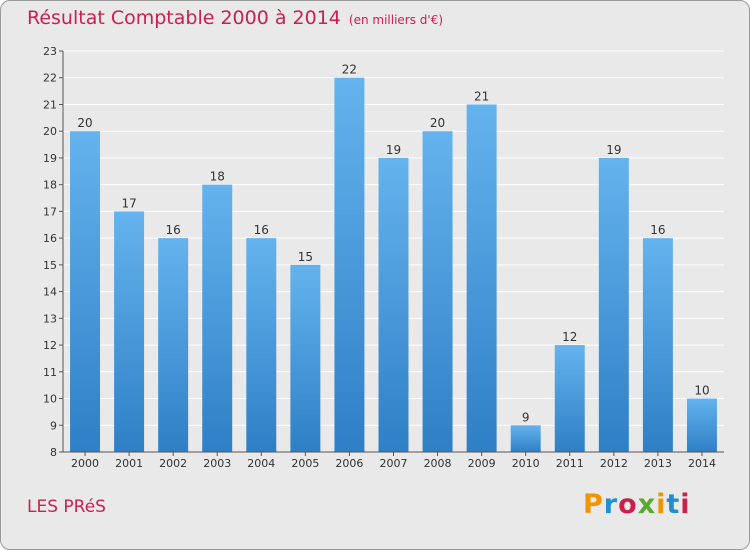  What do you see at coordinates (184, 18) in the screenshot?
I see `chart-title-text: Résultat Comptable 2000 à 2014` at bounding box center [184, 18].